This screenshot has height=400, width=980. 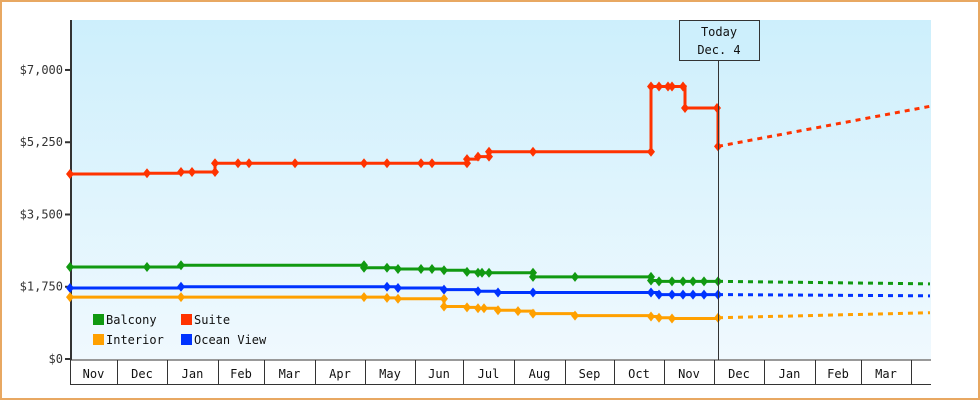 I want to click on legend-label: Interior, so click(x=135, y=340).